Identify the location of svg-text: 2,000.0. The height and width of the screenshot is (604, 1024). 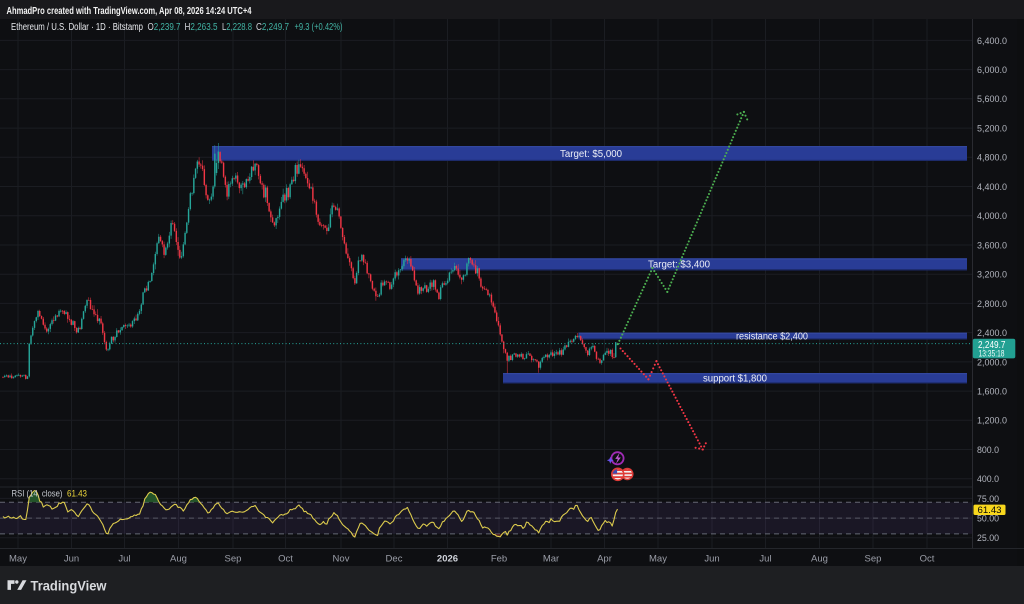
(992, 362).